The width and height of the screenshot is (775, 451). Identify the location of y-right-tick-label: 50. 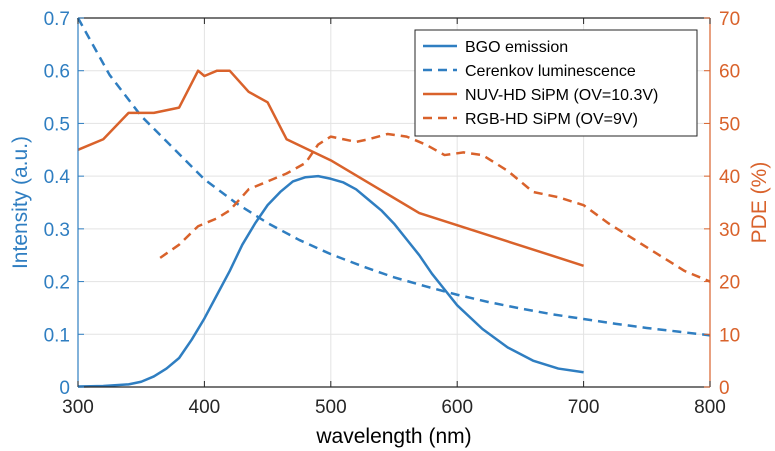
(729, 124).